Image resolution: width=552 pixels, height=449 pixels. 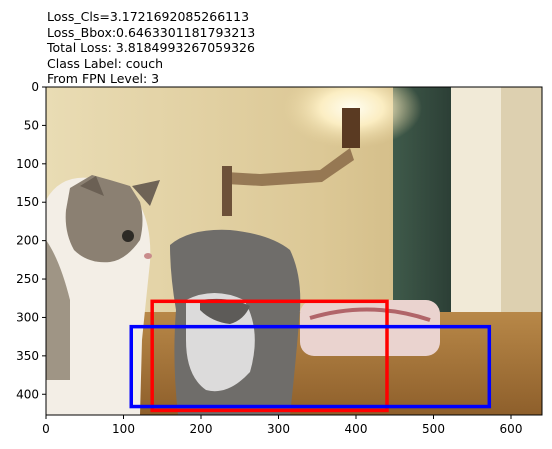 What do you see at coordinates (46, 429) in the screenshot?
I see `x-tick-label: 0` at bounding box center [46, 429].